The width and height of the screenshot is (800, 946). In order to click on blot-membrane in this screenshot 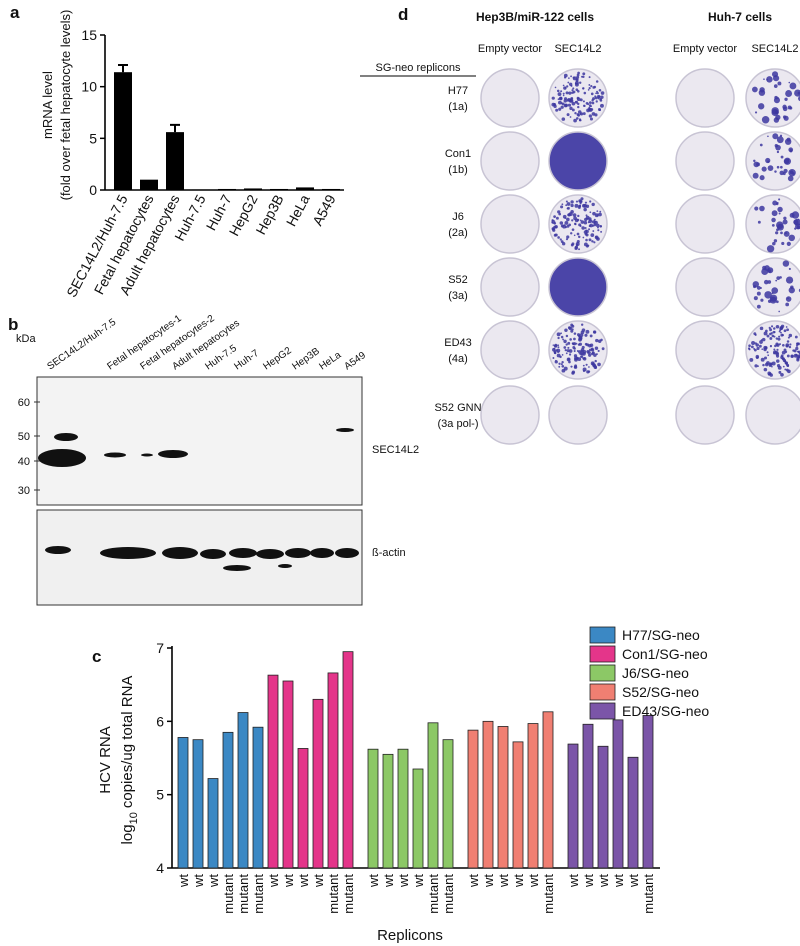, I will do `click(199, 557)`.